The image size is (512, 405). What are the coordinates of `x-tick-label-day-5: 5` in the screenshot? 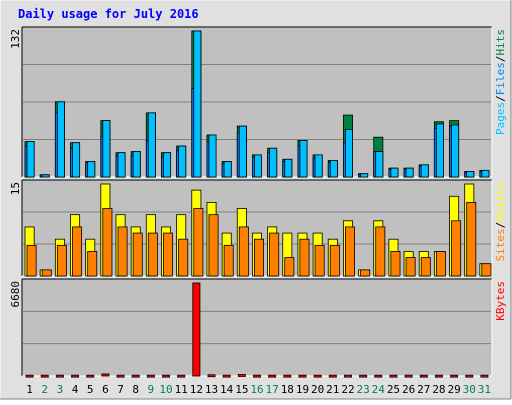 It's located at (90, 389).